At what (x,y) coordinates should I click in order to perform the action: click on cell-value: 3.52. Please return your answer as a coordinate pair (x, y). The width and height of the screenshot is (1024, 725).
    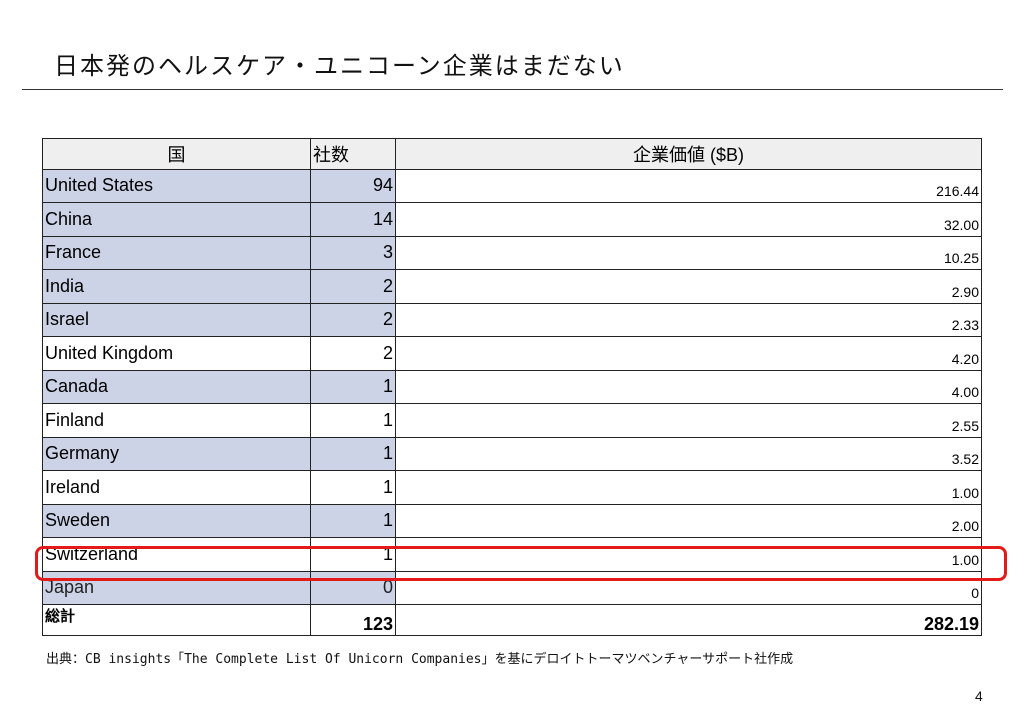
    Looking at the image, I should click on (688, 453).